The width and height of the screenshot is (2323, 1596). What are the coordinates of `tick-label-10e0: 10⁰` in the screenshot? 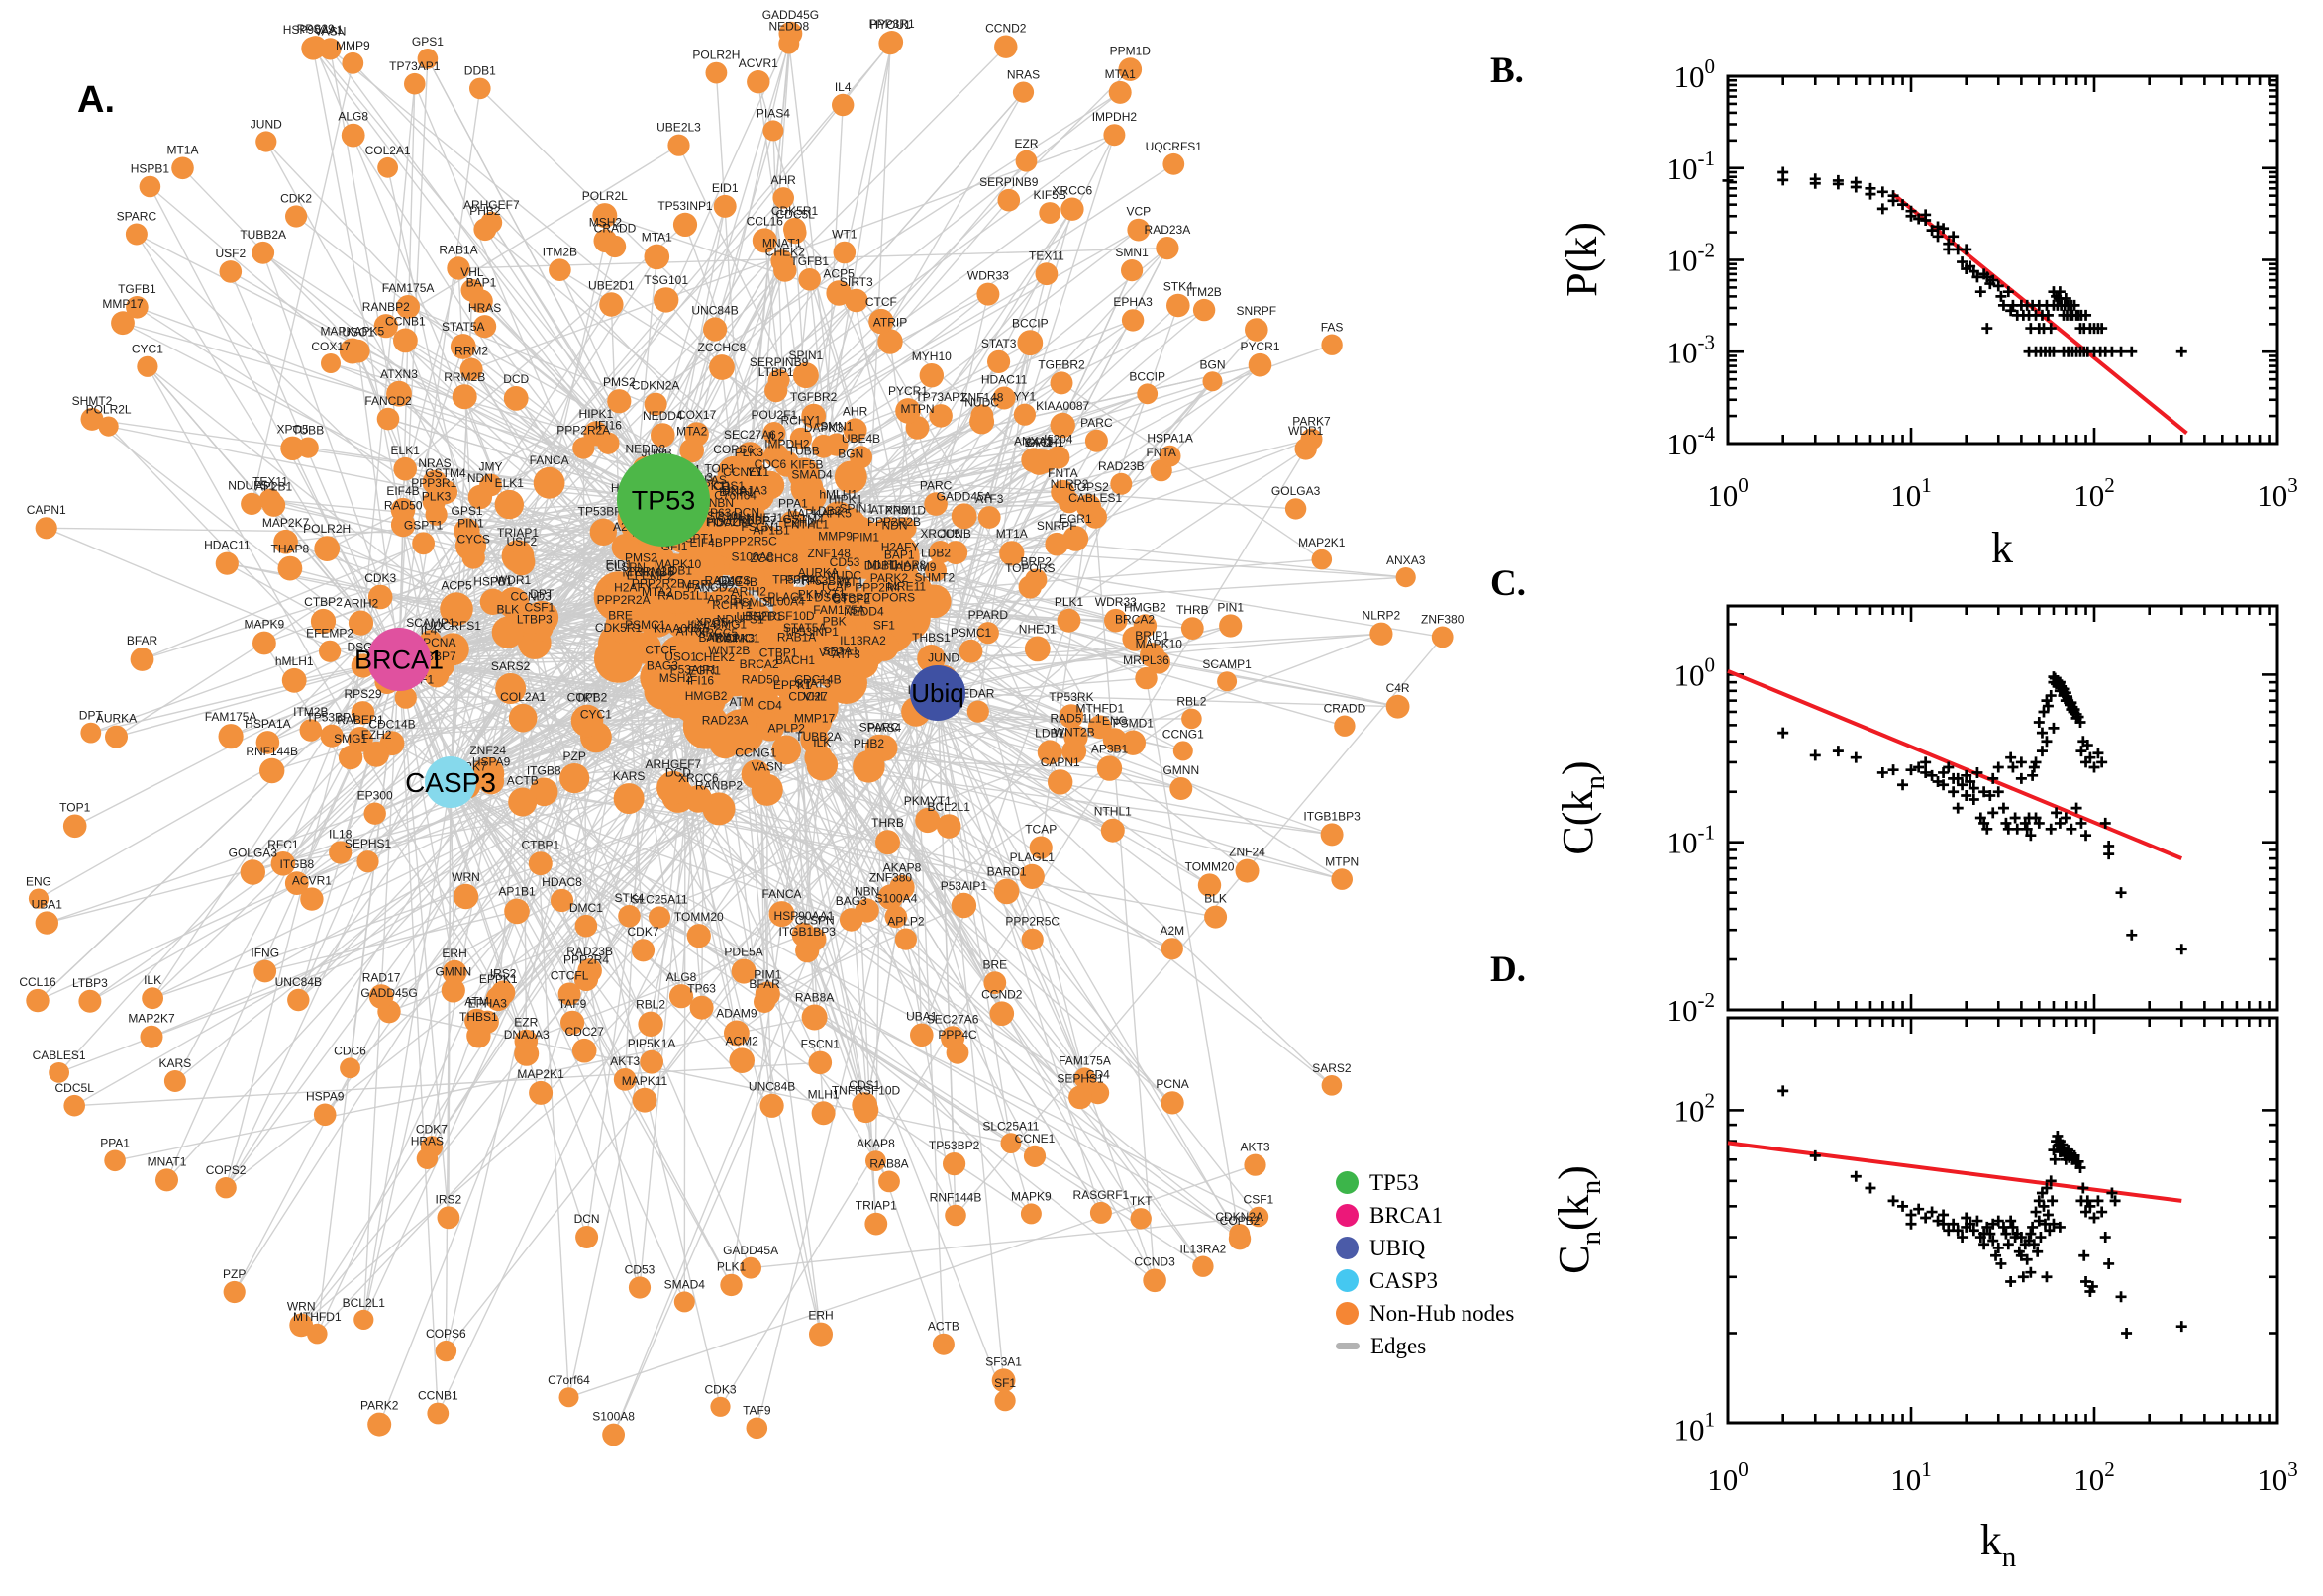 It's located at (1695, 672).